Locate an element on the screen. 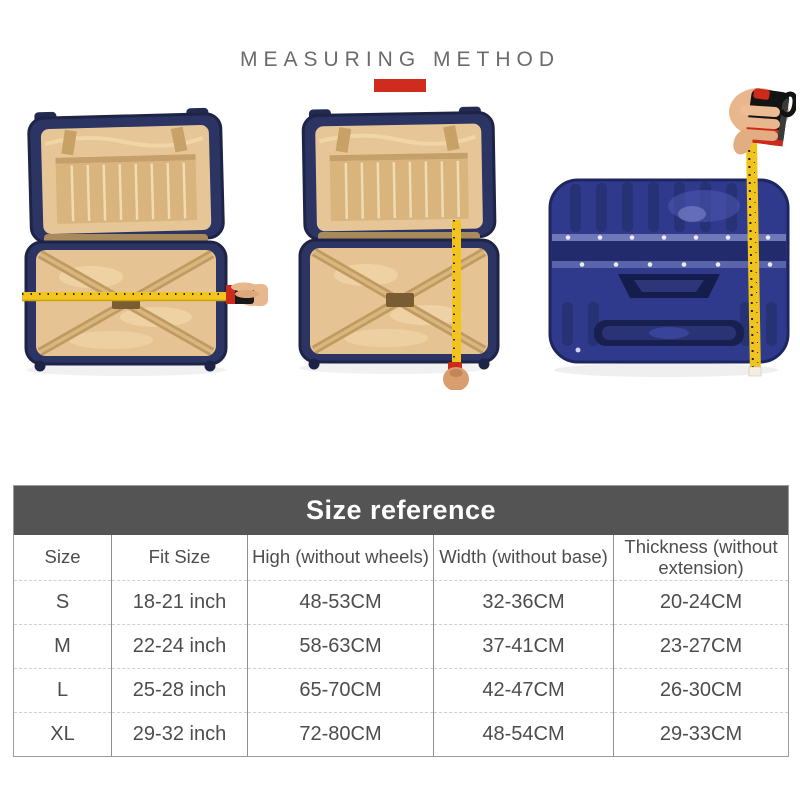 The width and height of the screenshot is (800, 800). cell-thickness: 26-30CM is located at coordinates (700, 690).